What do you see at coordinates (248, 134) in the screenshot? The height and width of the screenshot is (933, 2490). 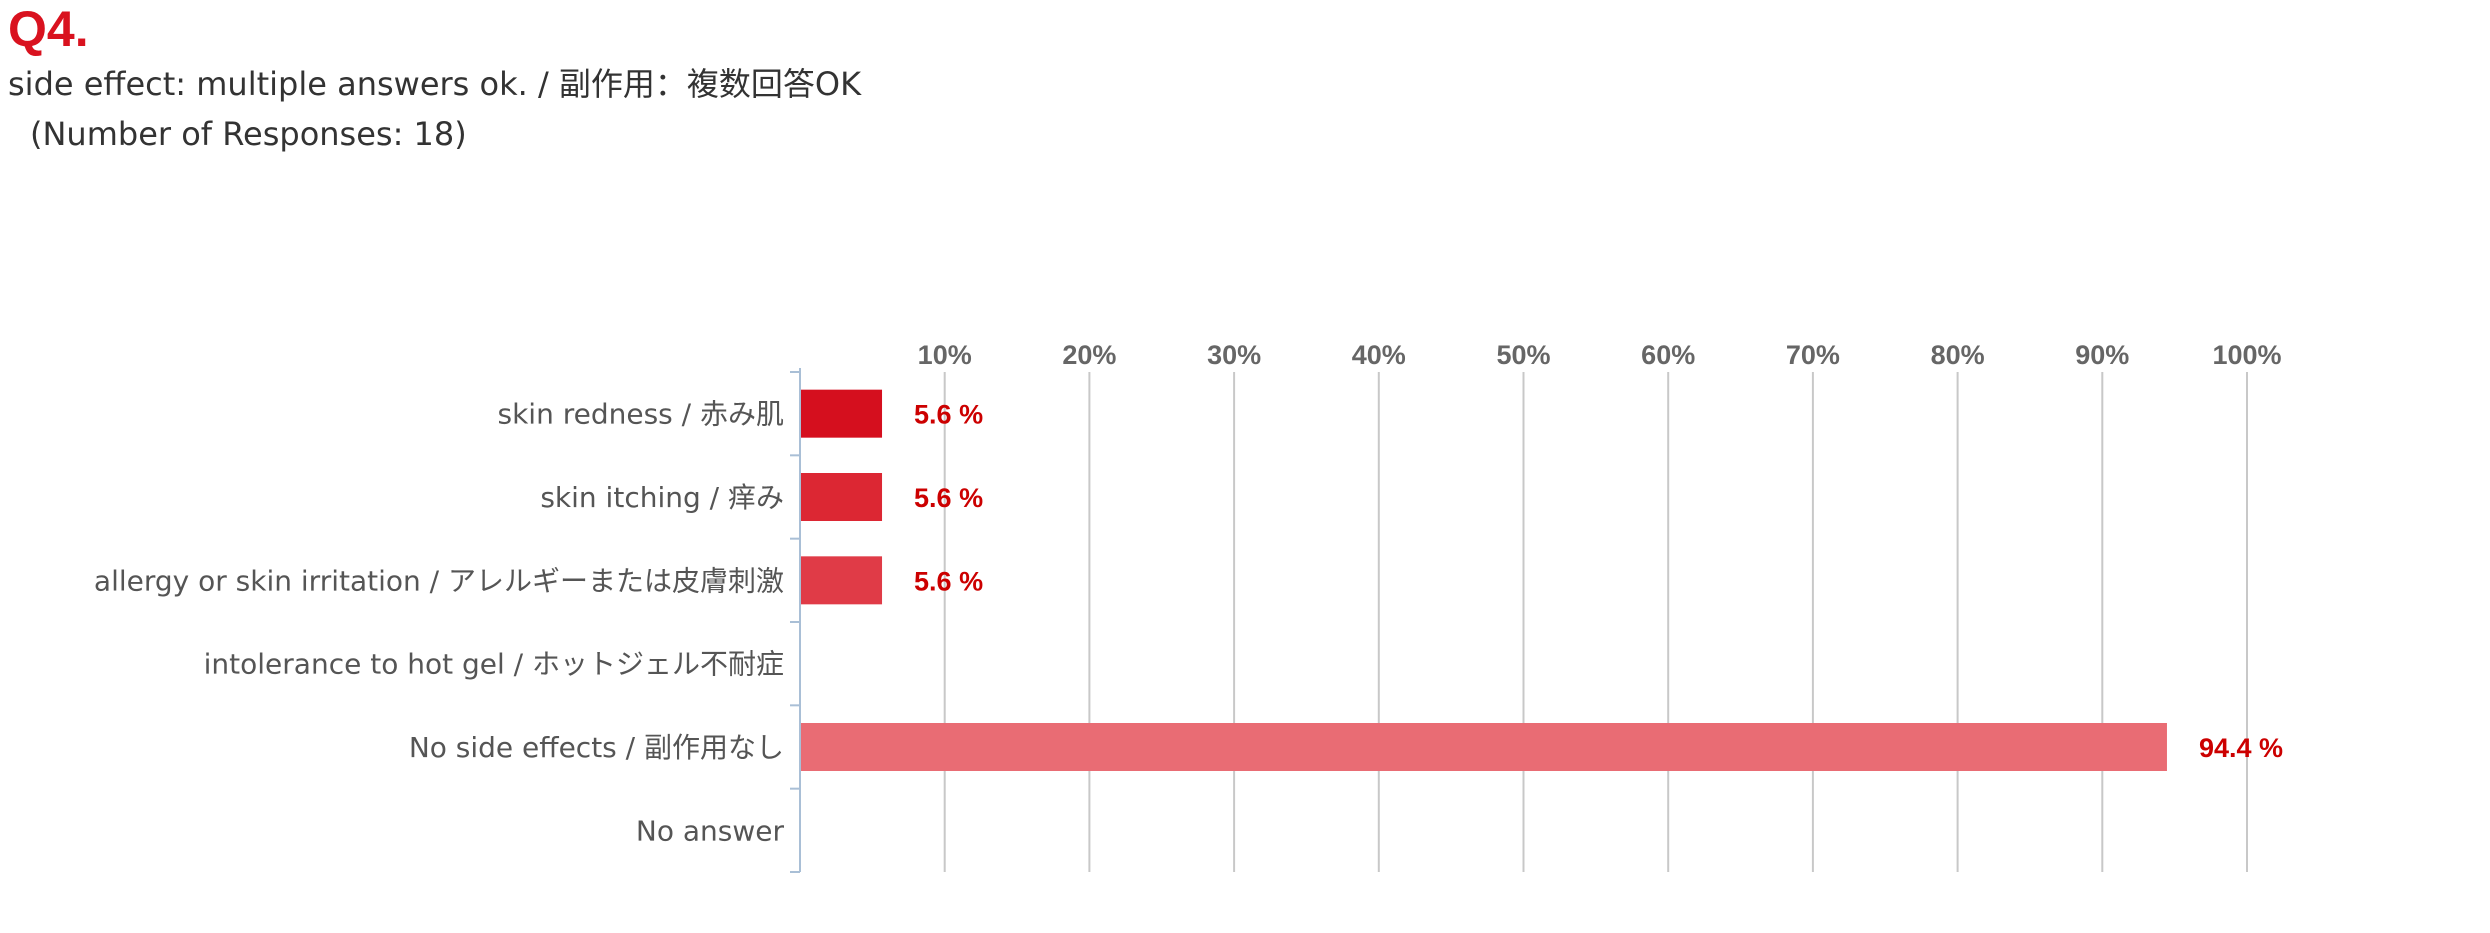 I see `response-count: (Number of Responses: 18)` at bounding box center [248, 134].